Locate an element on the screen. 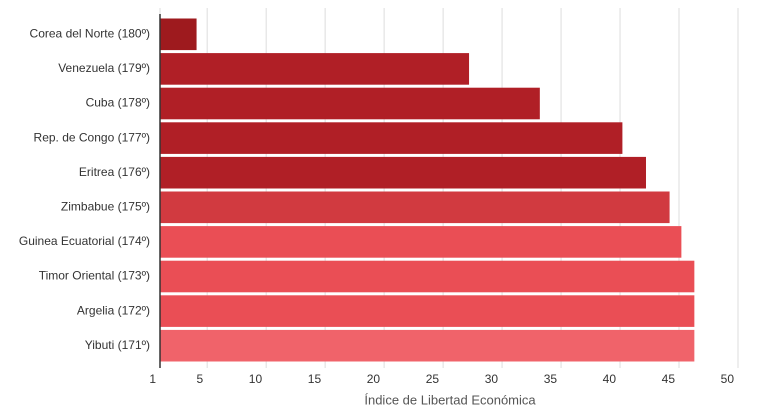 The image size is (759, 417). x-tick-label: 10 is located at coordinates (256, 379).